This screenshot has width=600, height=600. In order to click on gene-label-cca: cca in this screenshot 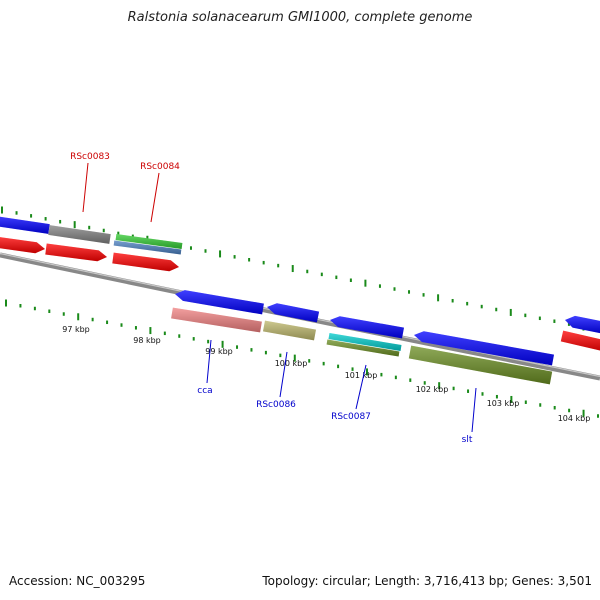, I will do `click(204, 391)`.